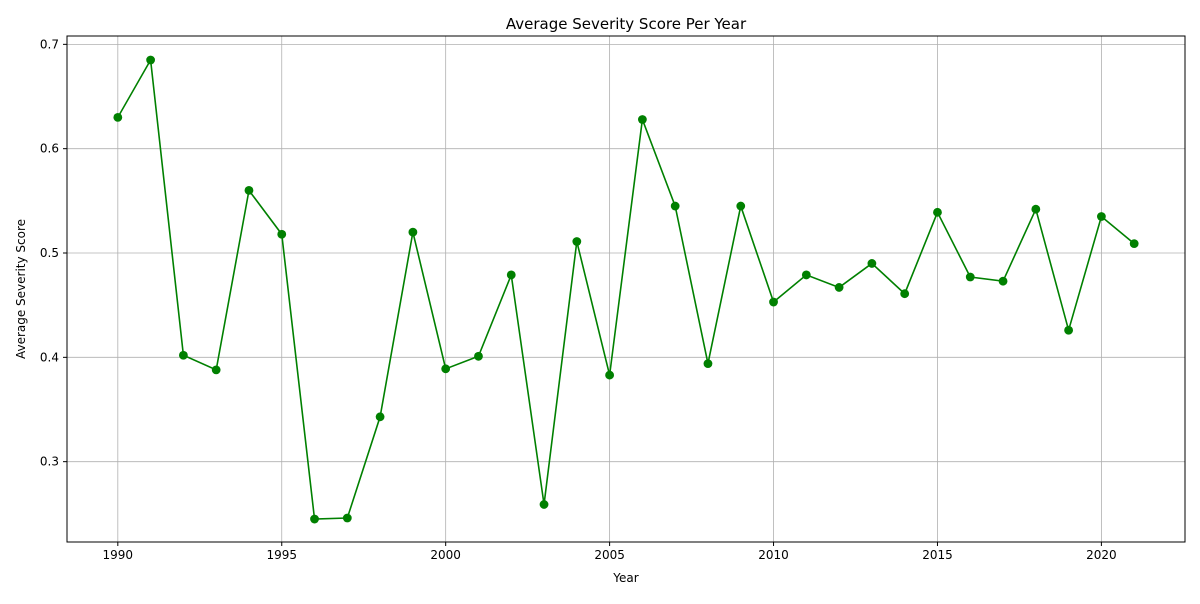 The width and height of the screenshot is (1200, 604). What do you see at coordinates (21, 289) in the screenshot?
I see `y-axis-label: Average Severity Score` at bounding box center [21, 289].